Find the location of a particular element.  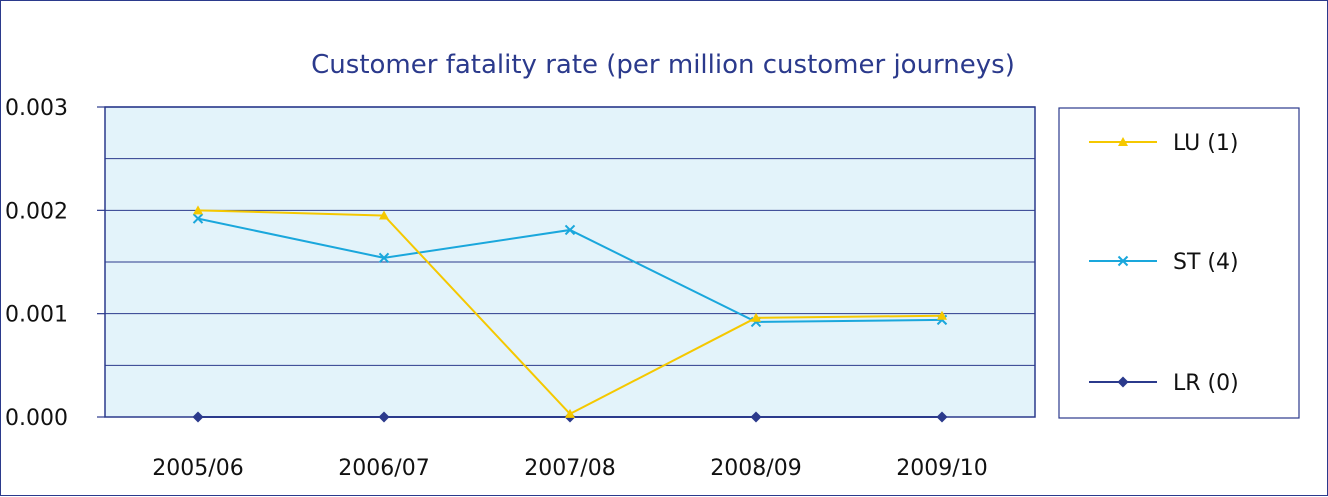

x-tick-label: 2009/10 is located at coordinates (941, 468).